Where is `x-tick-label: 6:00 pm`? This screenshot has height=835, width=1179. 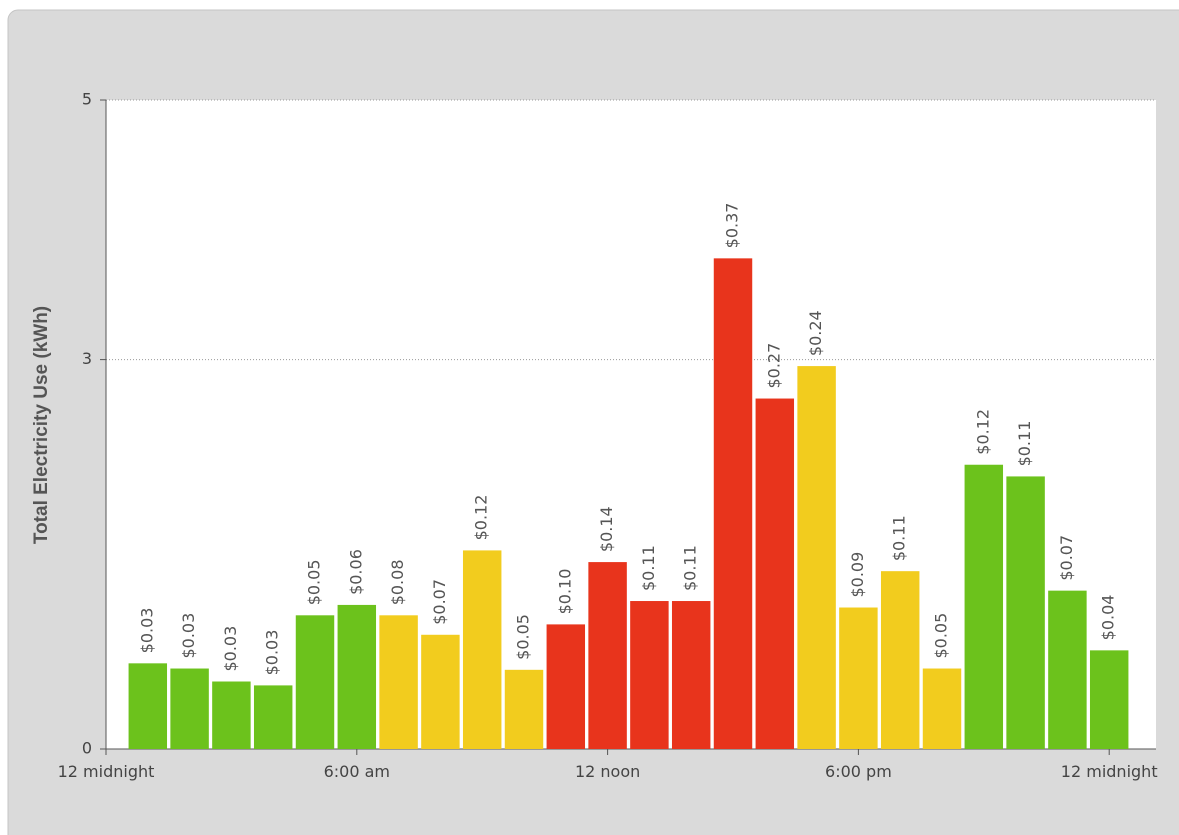 x-tick-label: 6:00 pm is located at coordinates (858, 771).